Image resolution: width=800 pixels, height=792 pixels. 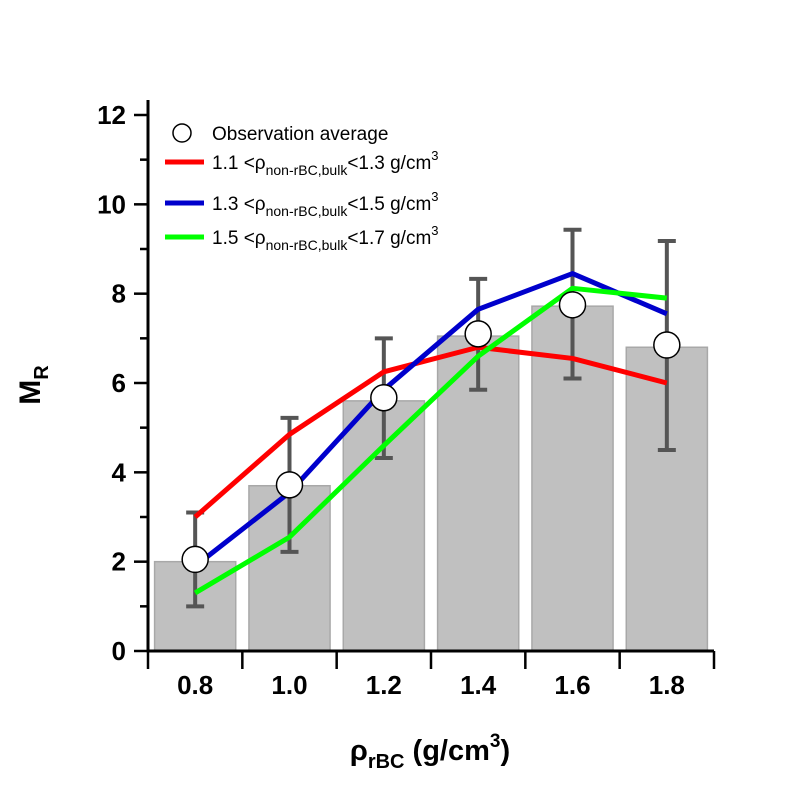 I want to click on observation-point-0.8, so click(x=195, y=559).